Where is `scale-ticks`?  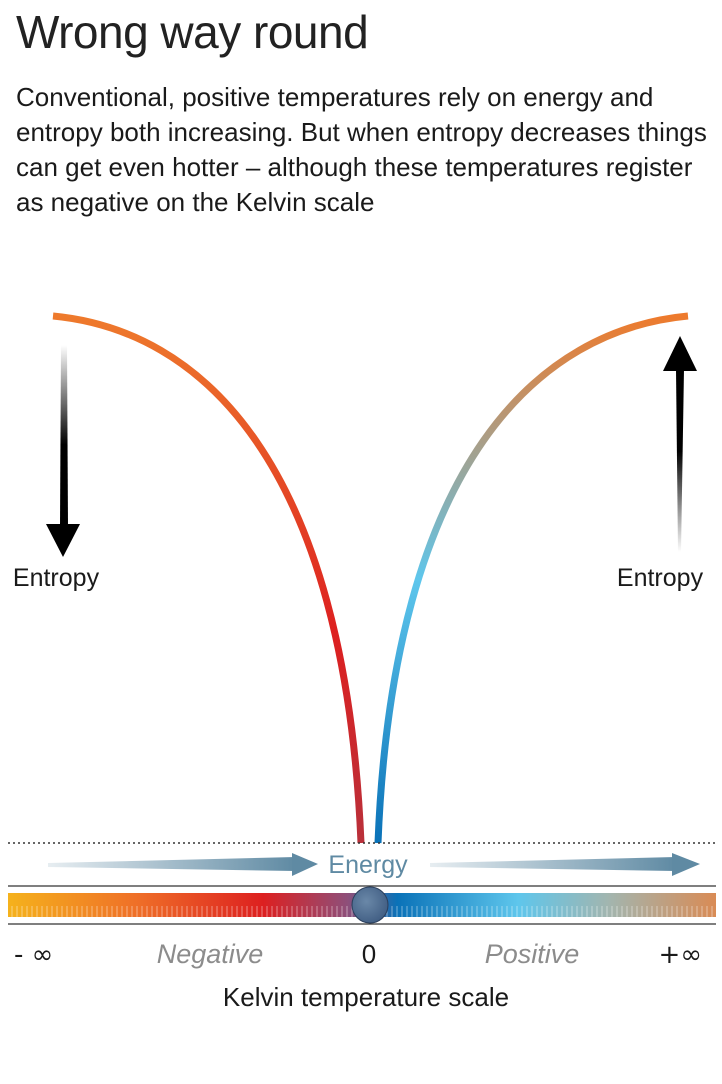 scale-ticks is located at coordinates (362, 911).